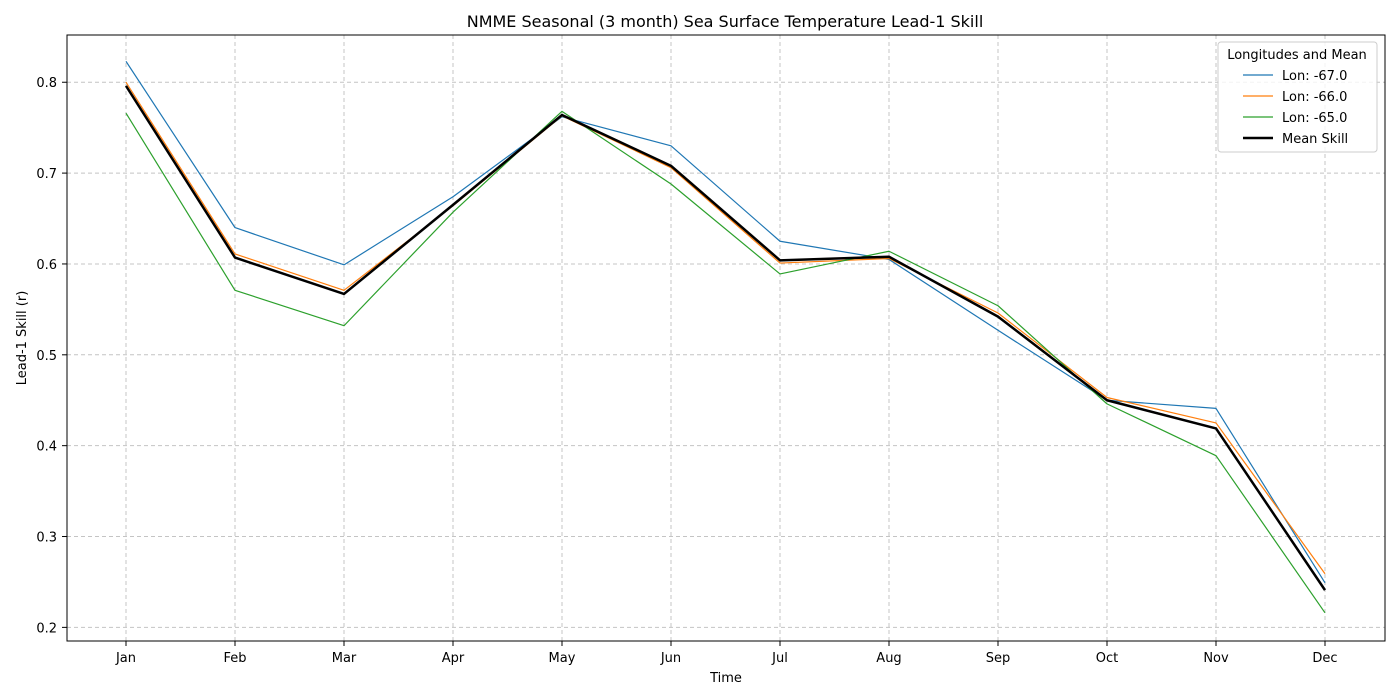 The height and width of the screenshot is (700, 1400). I want to click on x-tick-label: Dec, so click(1324, 658).